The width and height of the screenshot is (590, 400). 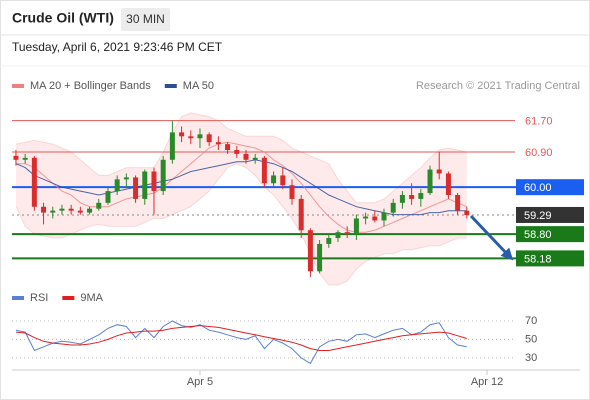 I want to click on level-label: 60.00, so click(x=538, y=188).